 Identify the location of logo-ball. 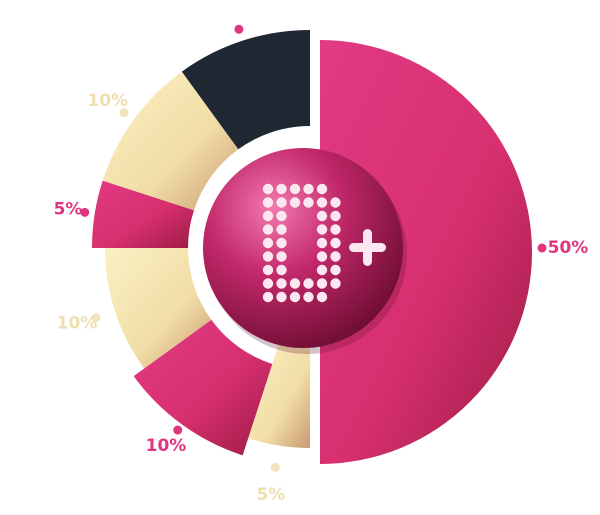
(303, 248).